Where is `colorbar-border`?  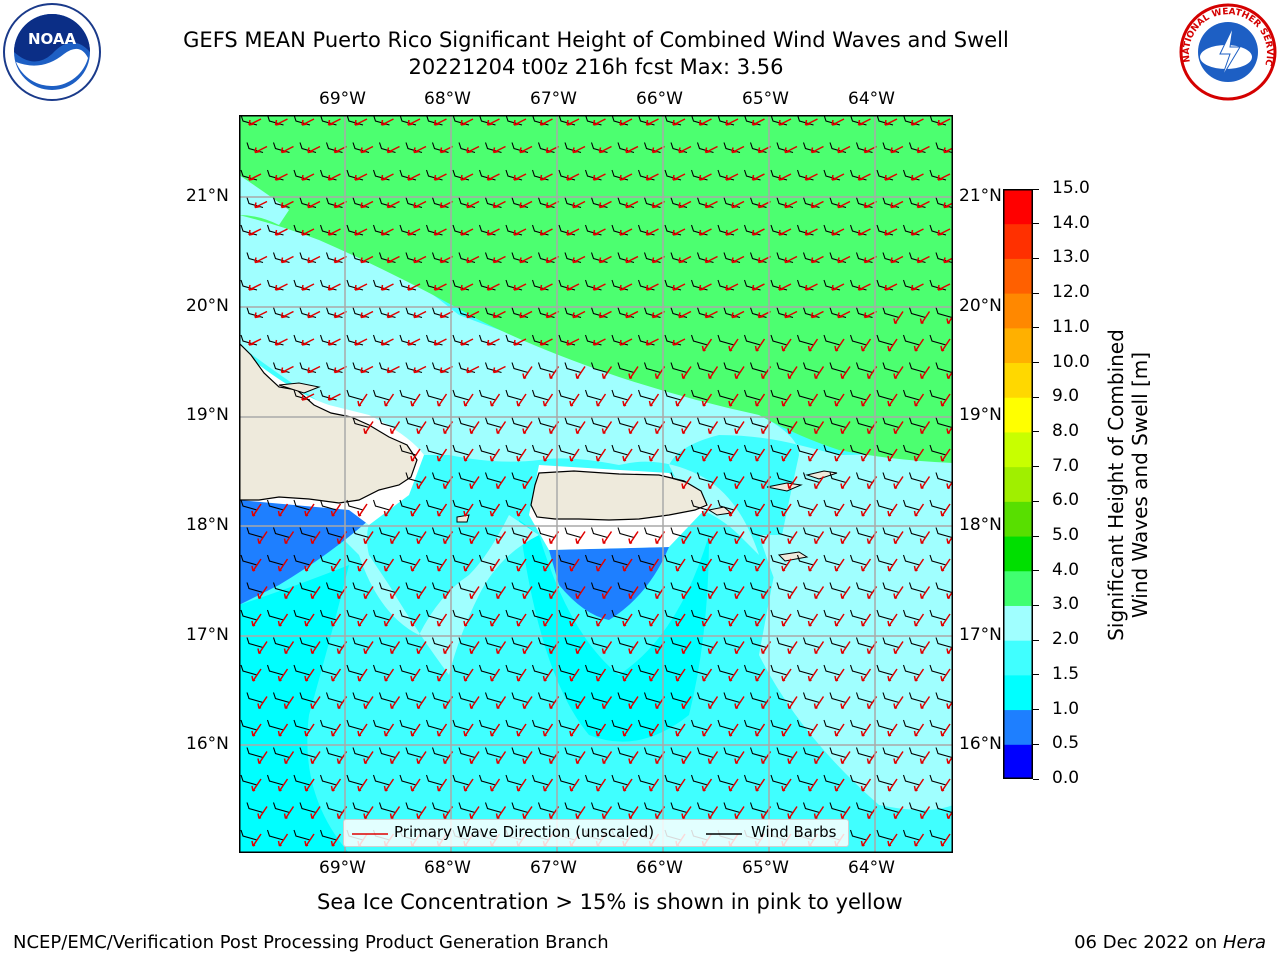
colorbar-border is located at coordinates (1018, 484).